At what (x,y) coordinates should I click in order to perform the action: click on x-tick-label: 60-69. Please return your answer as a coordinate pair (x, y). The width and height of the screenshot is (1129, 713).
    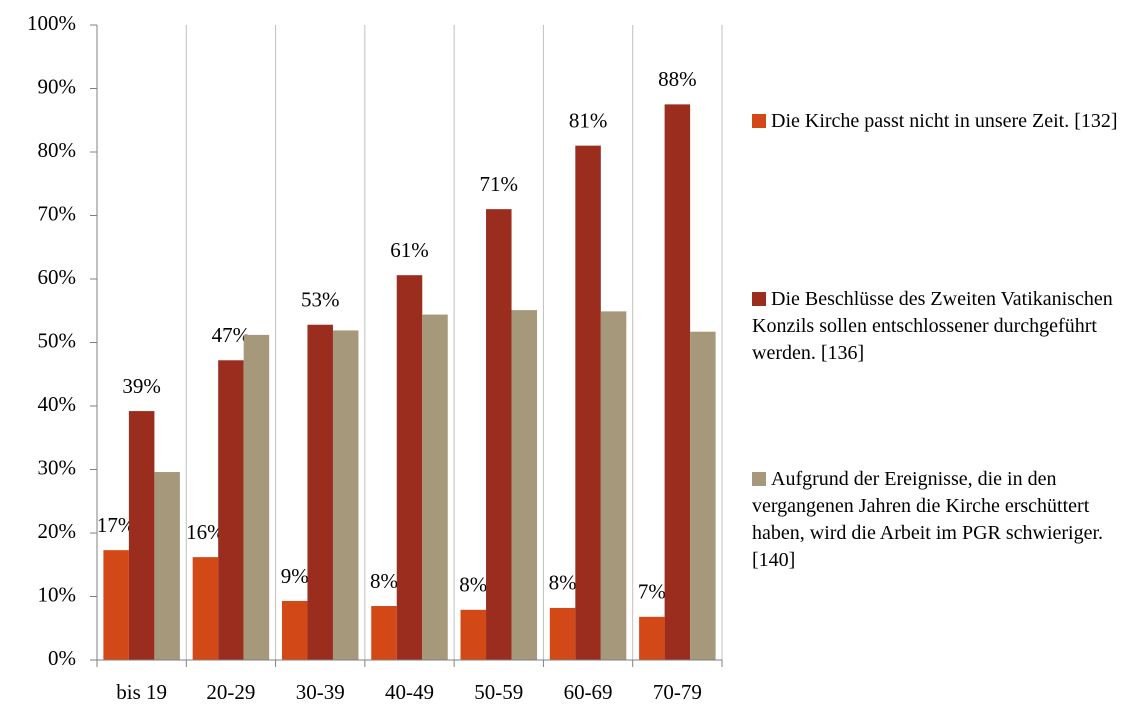
    Looking at the image, I should click on (588, 692).